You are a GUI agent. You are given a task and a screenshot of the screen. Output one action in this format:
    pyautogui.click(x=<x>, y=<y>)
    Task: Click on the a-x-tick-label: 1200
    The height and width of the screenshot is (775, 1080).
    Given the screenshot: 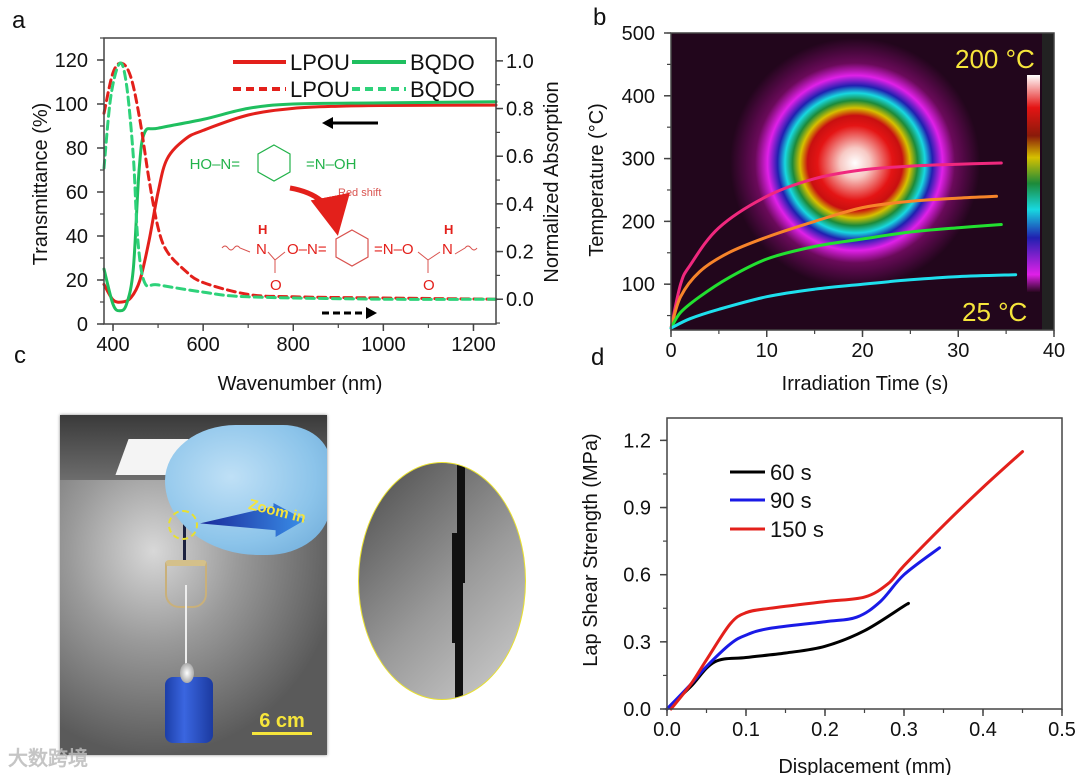 What is the action you would take?
    pyautogui.click(x=473, y=345)
    